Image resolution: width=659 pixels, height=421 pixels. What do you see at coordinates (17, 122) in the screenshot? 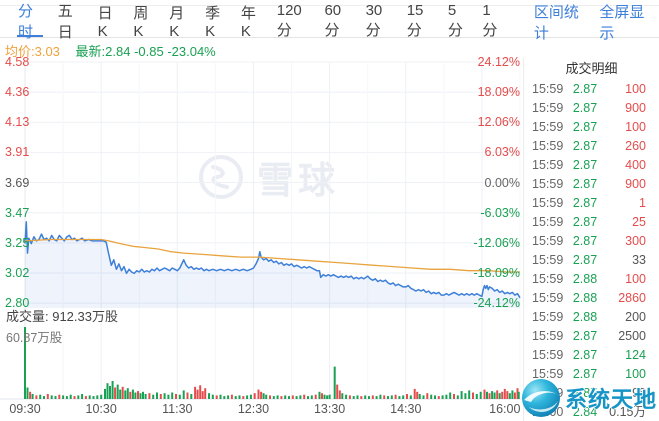
I see `y-axis-price-label: 4.13` at bounding box center [17, 122].